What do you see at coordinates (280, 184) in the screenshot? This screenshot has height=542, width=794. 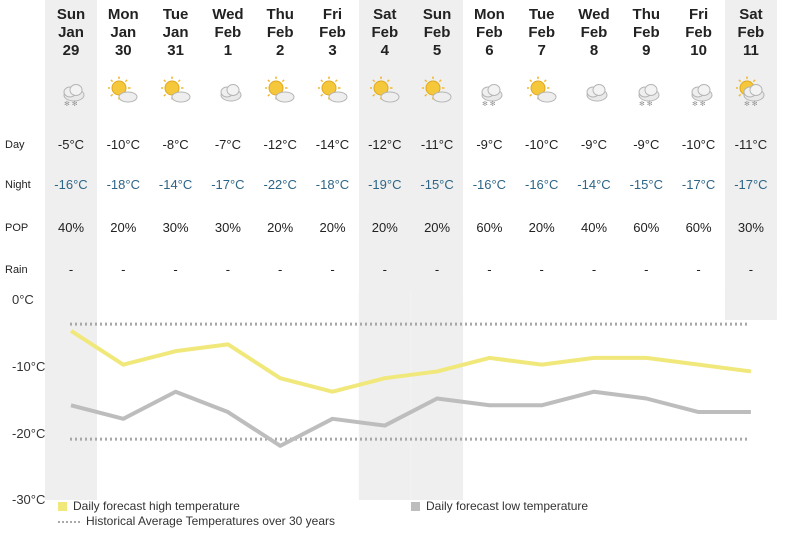 I see `night-temp: -22°C` at bounding box center [280, 184].